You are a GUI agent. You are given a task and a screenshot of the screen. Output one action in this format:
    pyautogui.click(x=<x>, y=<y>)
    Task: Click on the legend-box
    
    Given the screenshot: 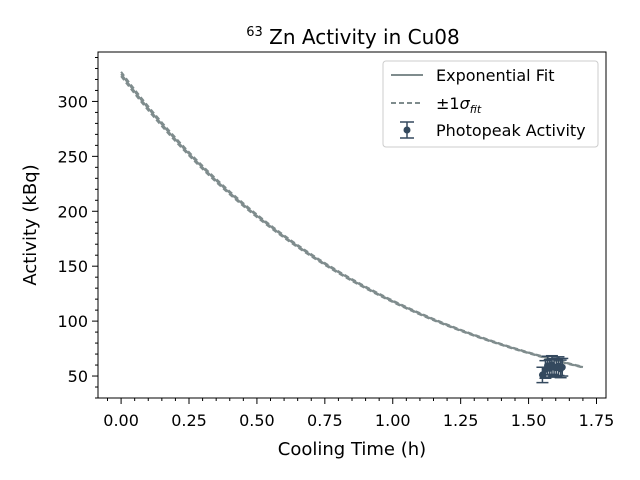 What is the action you would take?
    pyautogui.click(x=490, y=104)
    